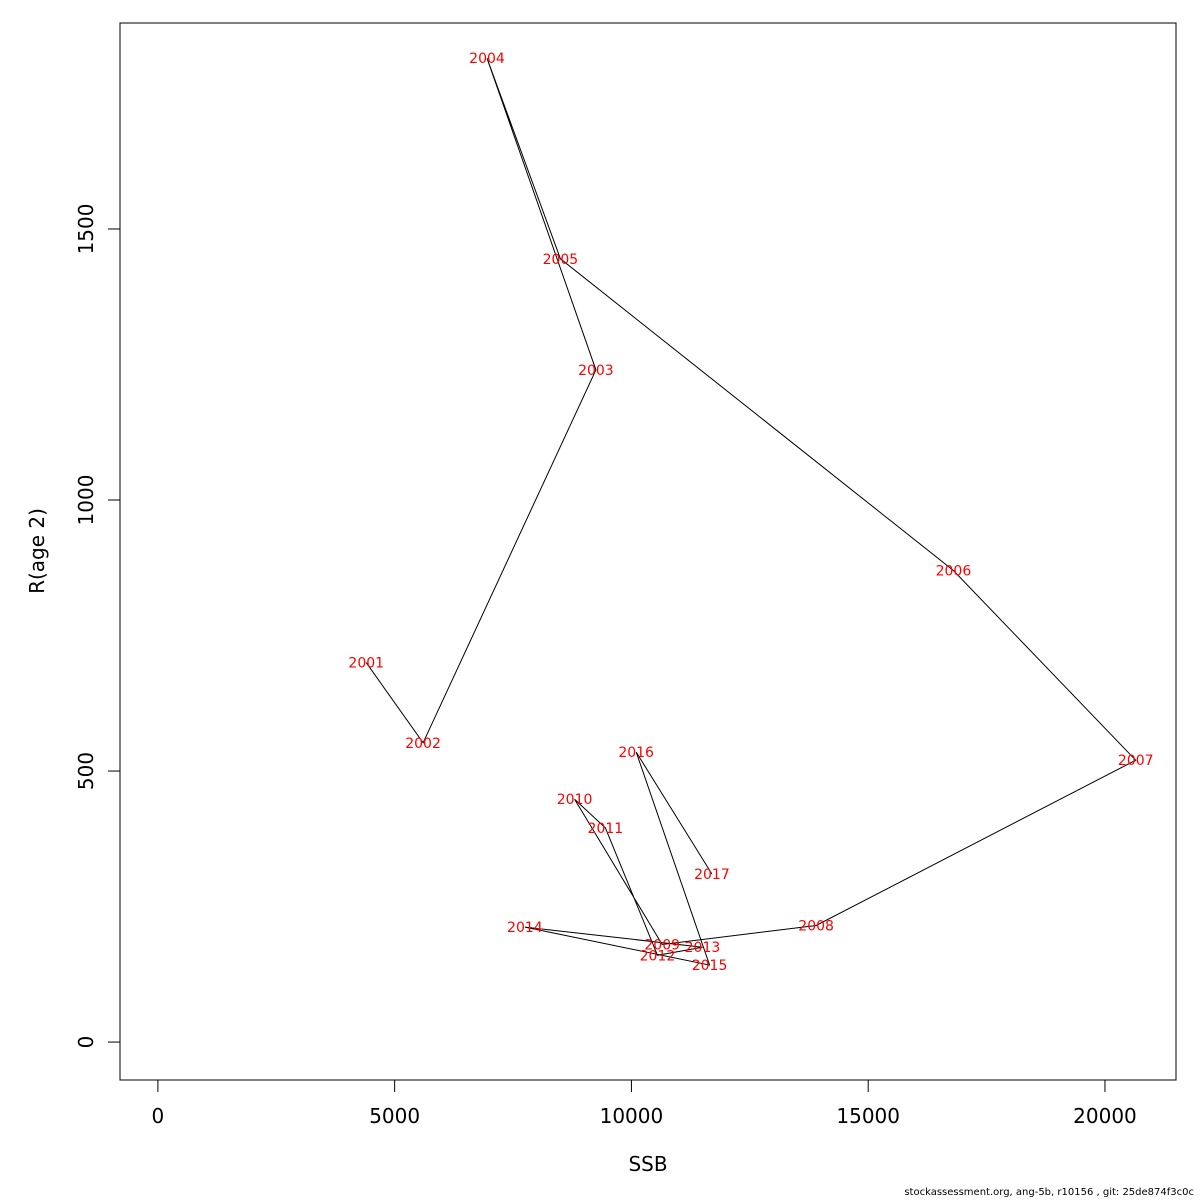 This screenshot has height=1200, width=1200. What do you see at coordinates (647, 1164) in the screenshot?
I see `x-axis-title: SSB` at bounding box center [647, 1164].